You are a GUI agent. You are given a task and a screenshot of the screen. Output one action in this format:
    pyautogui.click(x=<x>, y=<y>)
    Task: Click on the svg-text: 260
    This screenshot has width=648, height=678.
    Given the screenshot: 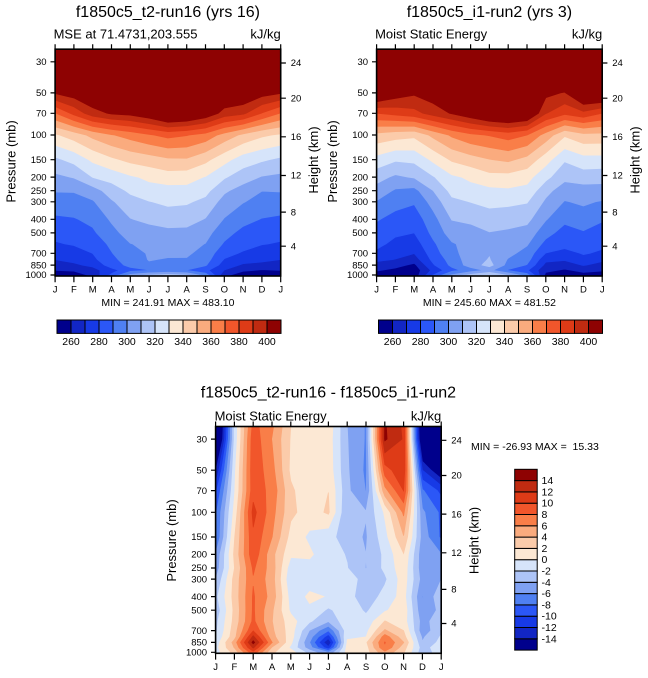 What is the action you would take?
    pyautogui.click(x=393, y=342)
    